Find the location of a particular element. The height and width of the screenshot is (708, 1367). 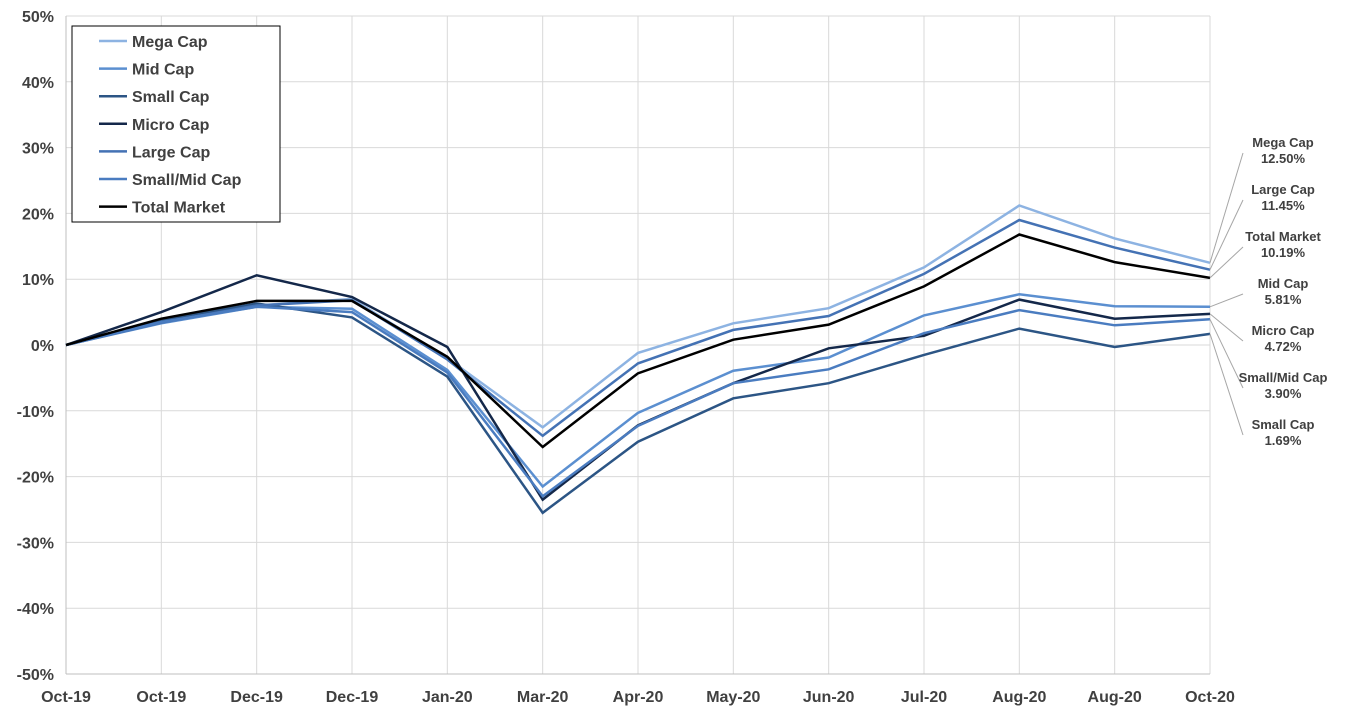

y-tick-label: 50% is located at coordinates (38, 17).